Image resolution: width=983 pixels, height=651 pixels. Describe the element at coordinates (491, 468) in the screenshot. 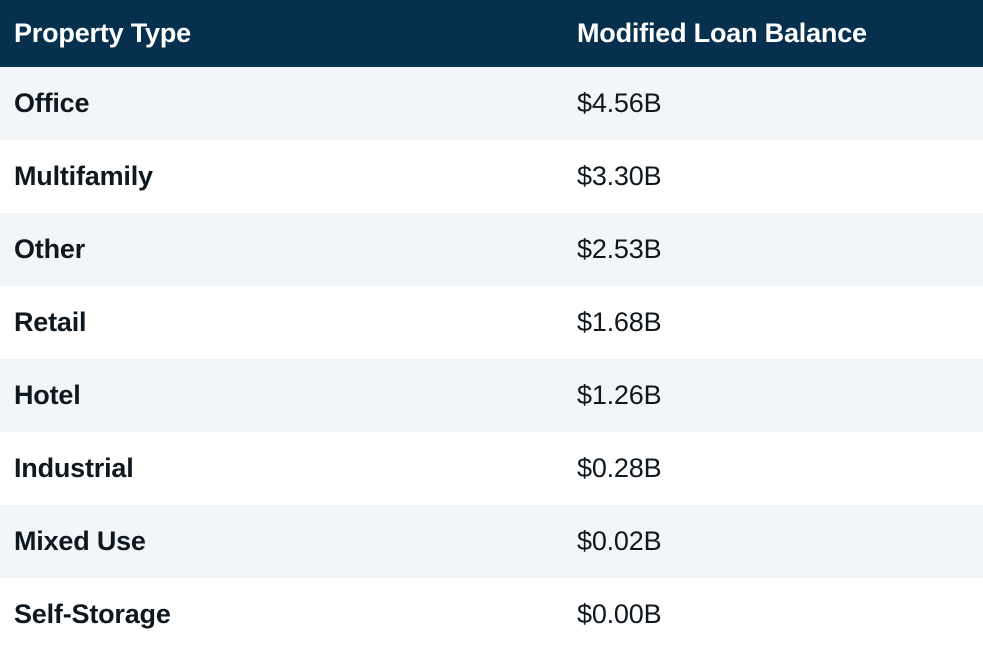

I see `table-row: Industrial $0.28B` at that location.